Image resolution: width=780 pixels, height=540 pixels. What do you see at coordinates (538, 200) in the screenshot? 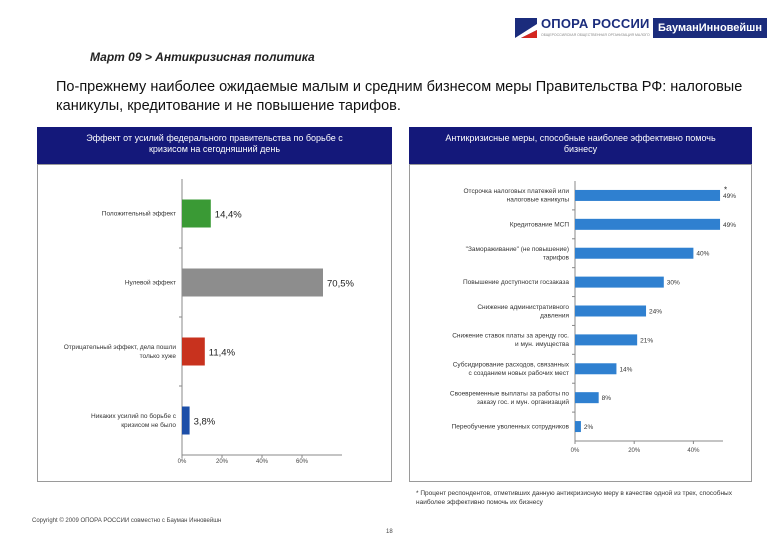
I see `category-label: налоговые каникулы` at bounding box center [538, 200].